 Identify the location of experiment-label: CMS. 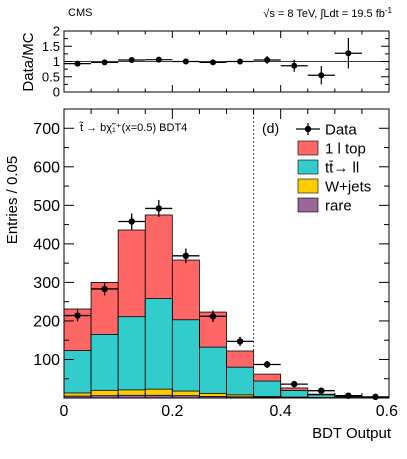
(80, 13).